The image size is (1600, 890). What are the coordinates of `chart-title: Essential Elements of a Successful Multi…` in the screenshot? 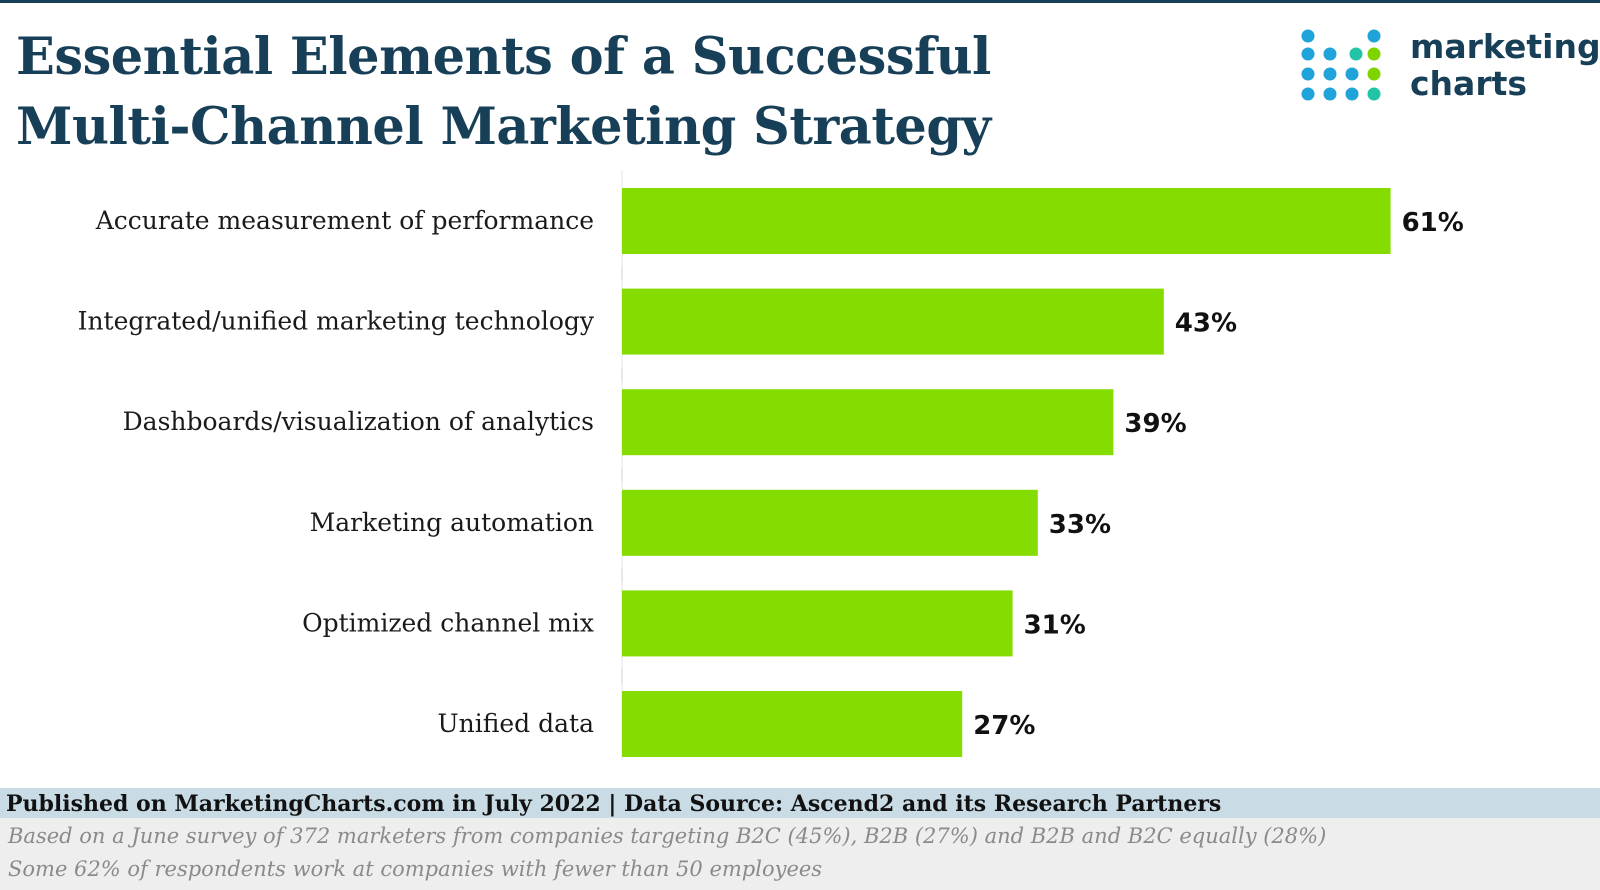 It's located at (503, 92).